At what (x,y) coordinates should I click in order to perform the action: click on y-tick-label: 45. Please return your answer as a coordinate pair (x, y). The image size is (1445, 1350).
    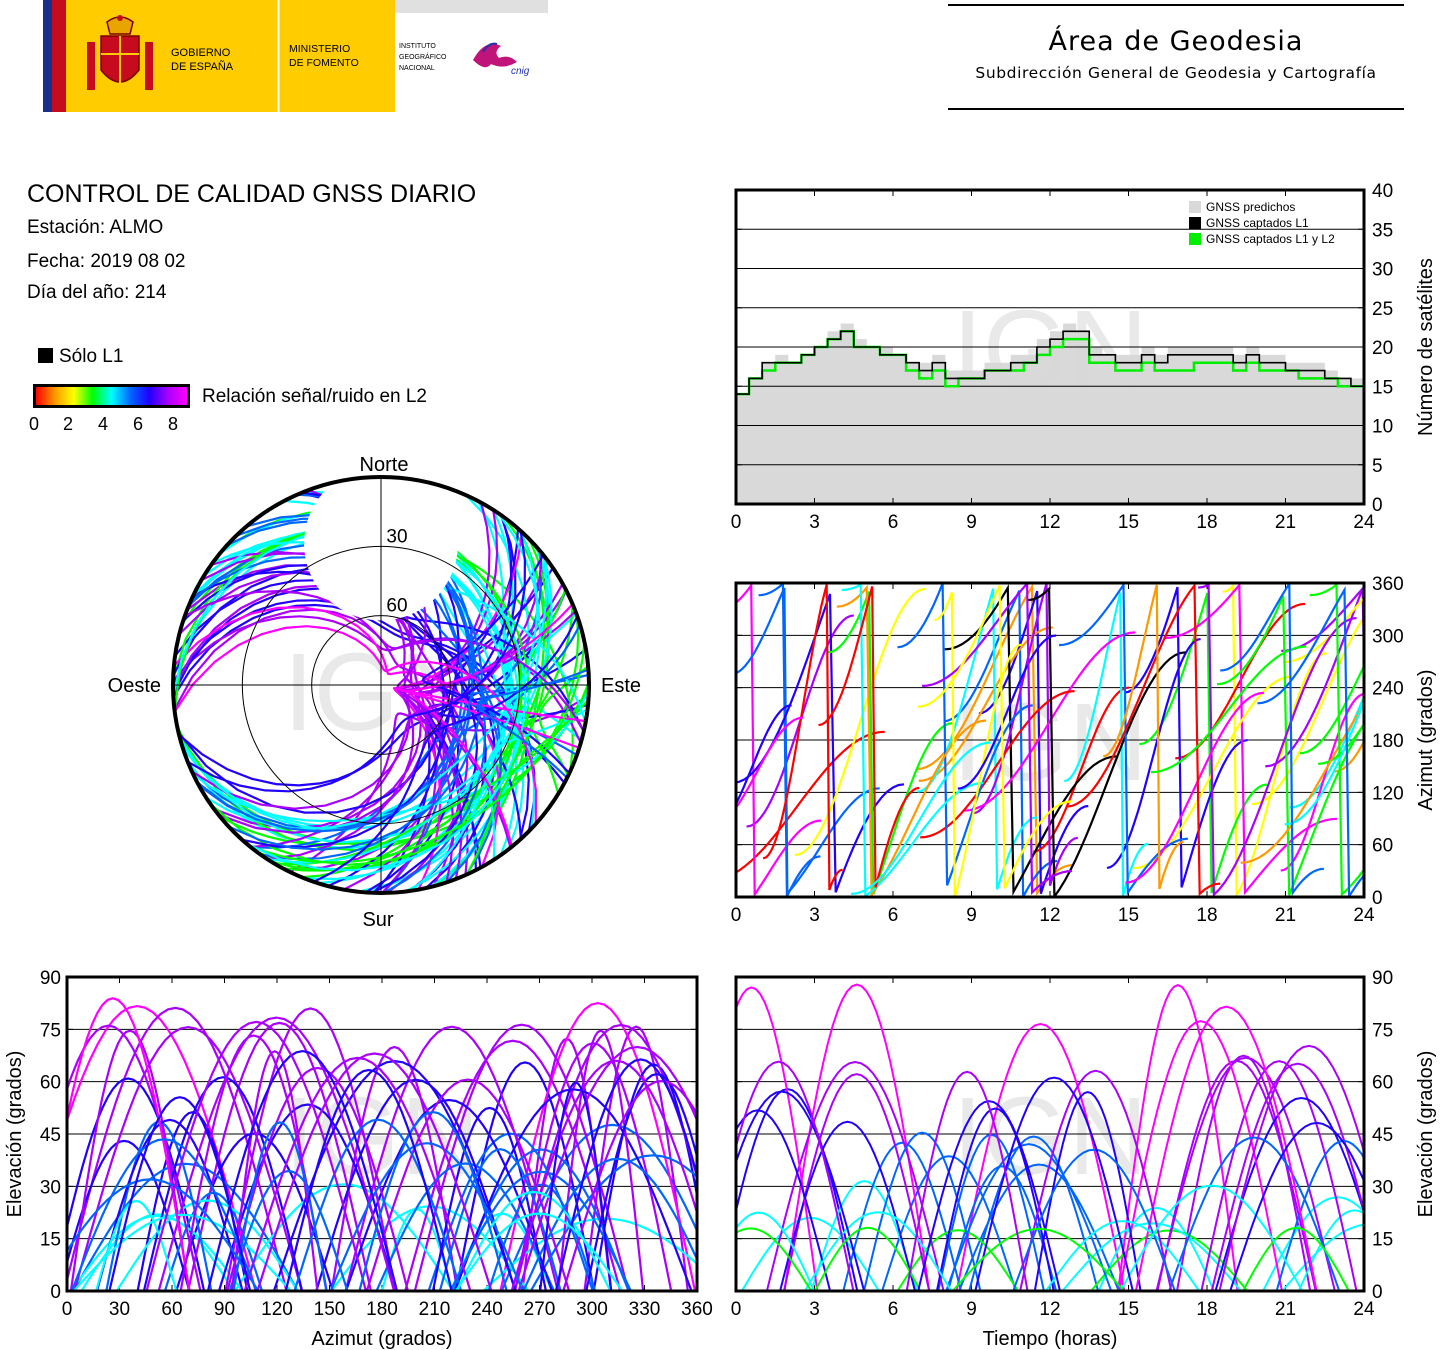
    Looking at the image, I should click on (1382, 1135).